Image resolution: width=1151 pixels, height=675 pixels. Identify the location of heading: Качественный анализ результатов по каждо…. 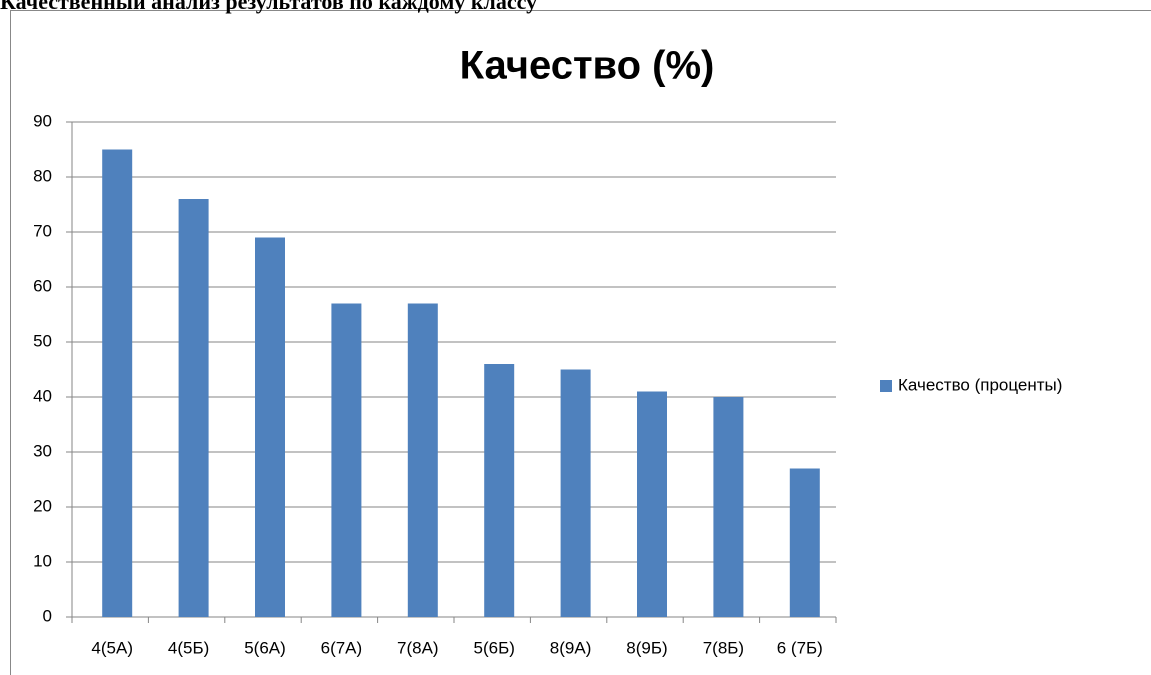
(268, 7).